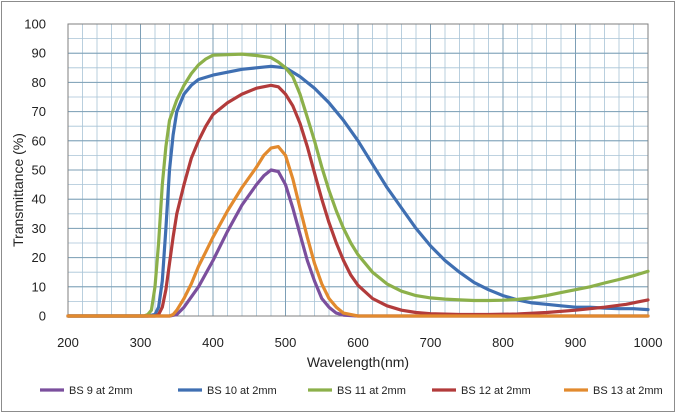 This screenshot has height=415, width=678. I want to click on legend-label: BS 12 at 2mm, so click(496, 391).